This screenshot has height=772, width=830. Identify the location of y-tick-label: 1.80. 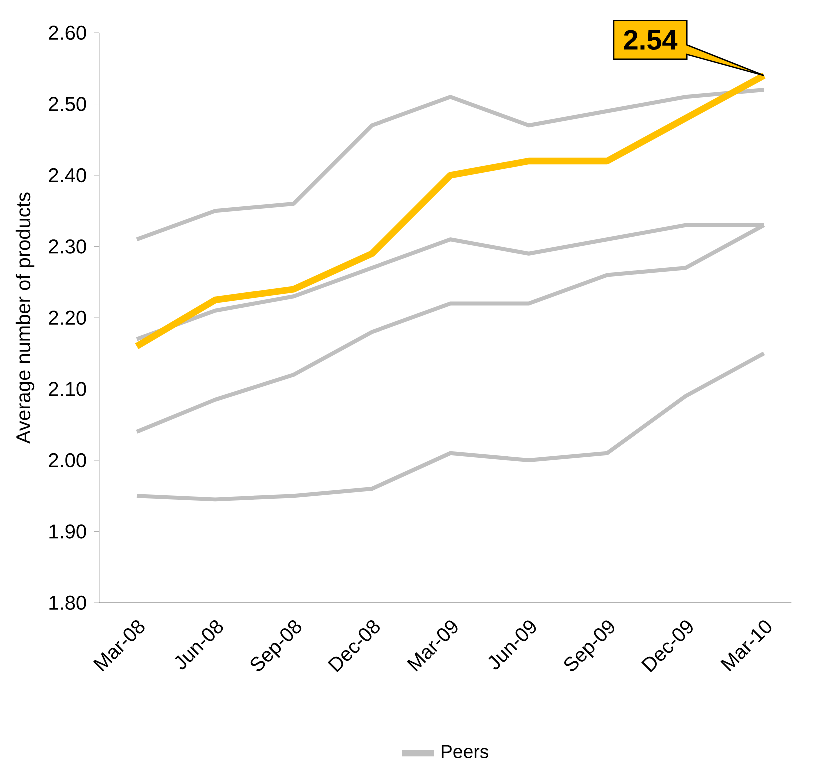
(68, 603).